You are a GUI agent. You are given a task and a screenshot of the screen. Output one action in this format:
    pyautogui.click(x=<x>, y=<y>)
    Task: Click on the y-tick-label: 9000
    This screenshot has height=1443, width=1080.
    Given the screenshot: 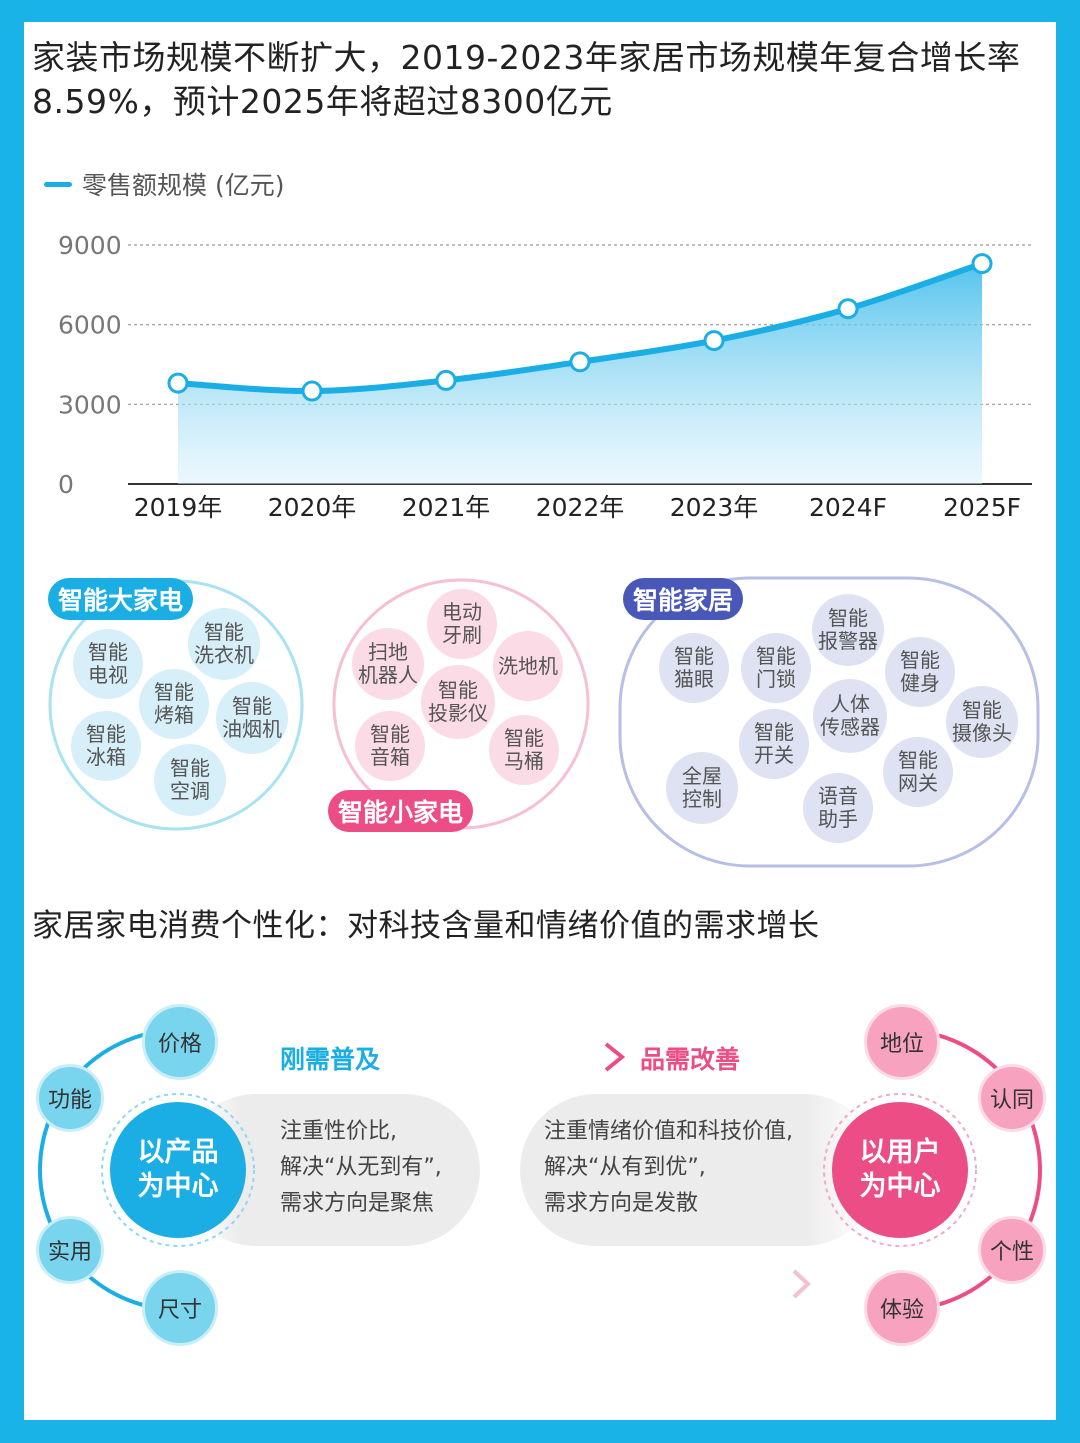 What is the action you would take?
    pyautogui.click(x=90, y=245)
    